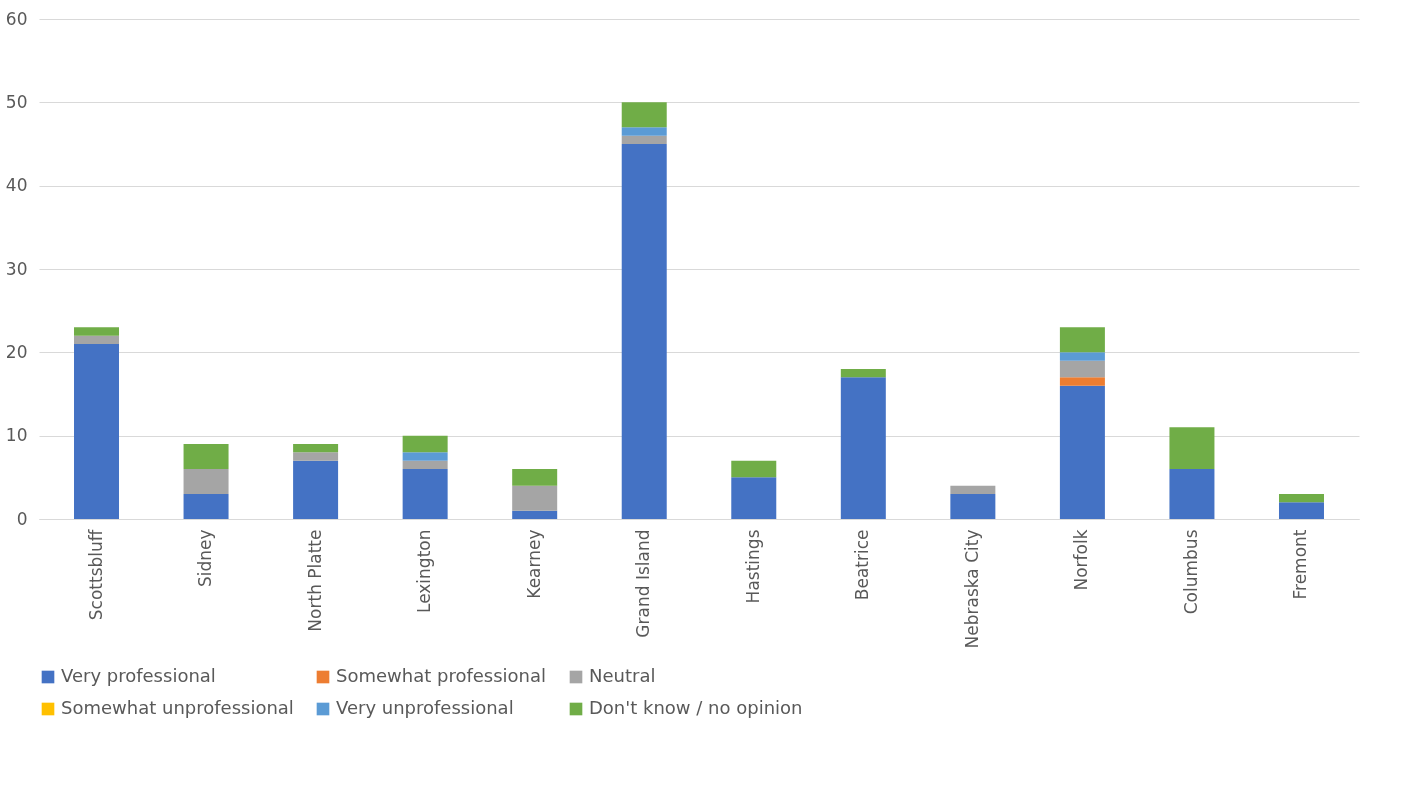 The image size is (1401, 799). Describe the element at coordinates (425, 707) in the screenshot. I see `legend-label: Very unprofessional` at that location.